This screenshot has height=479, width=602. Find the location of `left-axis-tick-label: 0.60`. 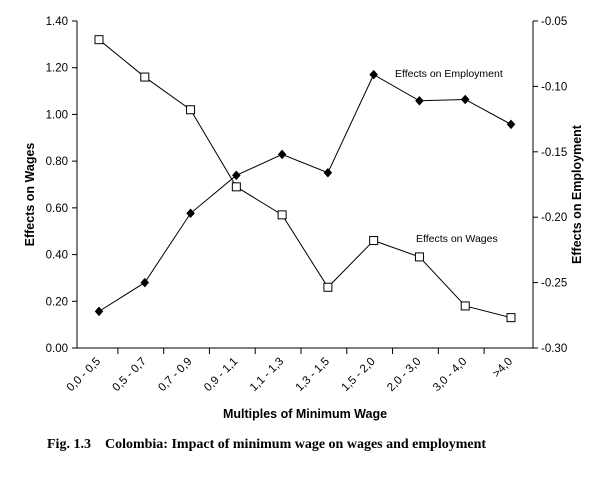

left-axis-tick-label: 0.60 is located at coordinates (57, 209).